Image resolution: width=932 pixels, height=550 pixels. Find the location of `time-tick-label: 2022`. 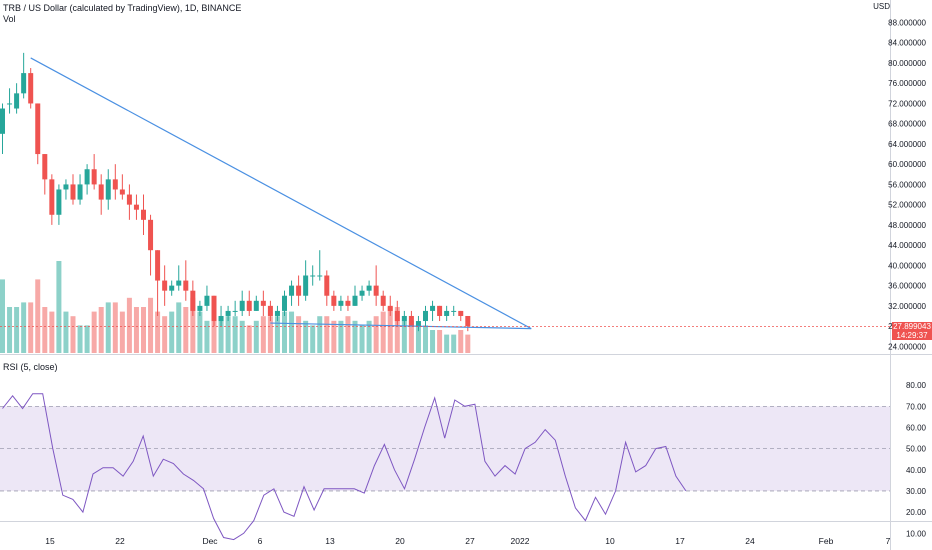

time-tick-label: 2022 is located at coordinates (520, 541).